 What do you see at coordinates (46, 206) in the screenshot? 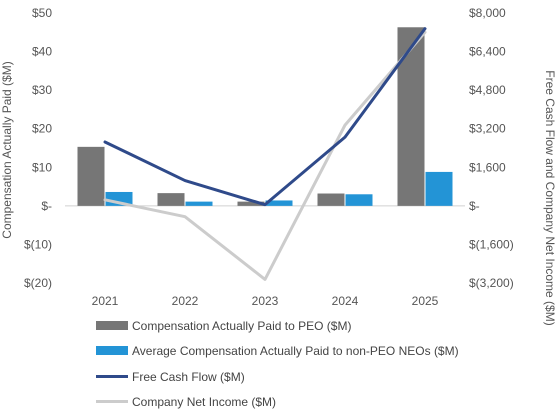
I see `y-tick-label: $-` at bounding box center [46, 206].